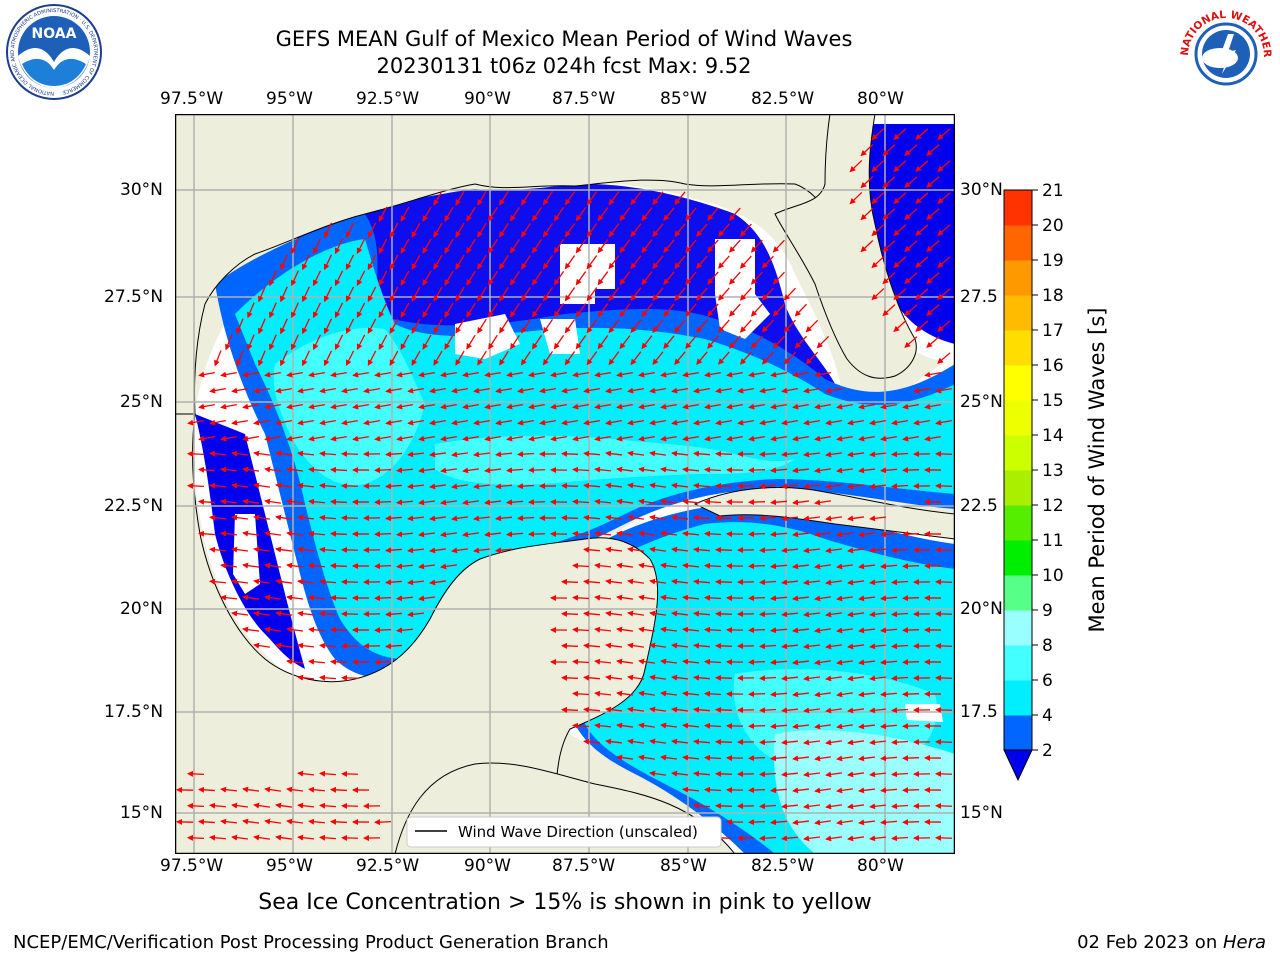 This screenshot has height=960, width=1280. What do you see at coordinates (487, 866) in the screenshot?
I see `lon-tick-bottom: 90°W` at bounding box center [487, 866].